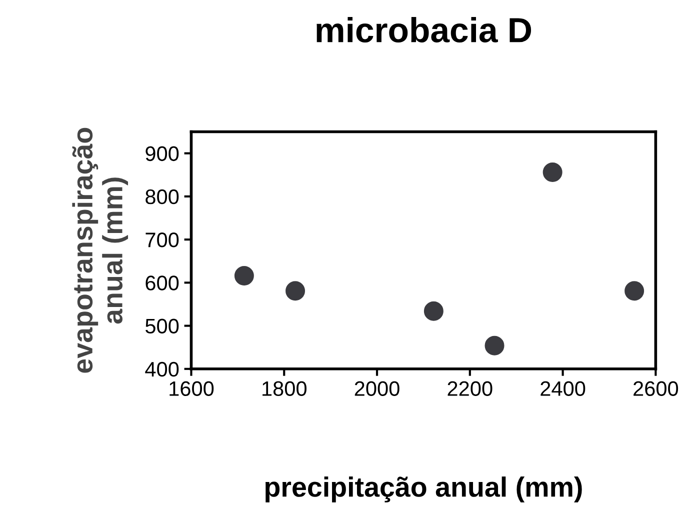  What do you see at coordinates (424, 489) in the screenshot?
I see `x-axis-title: precipitação anual (mm)` at bounding box center [424, 489].